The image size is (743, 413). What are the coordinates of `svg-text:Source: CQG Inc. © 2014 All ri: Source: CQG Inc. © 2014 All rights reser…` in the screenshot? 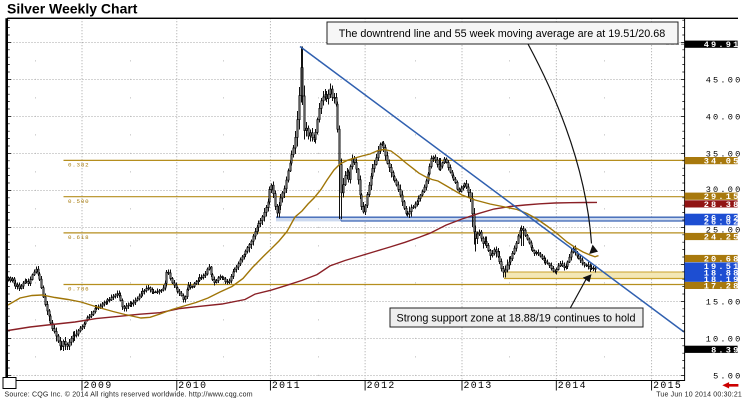 It's located at (129, 395).